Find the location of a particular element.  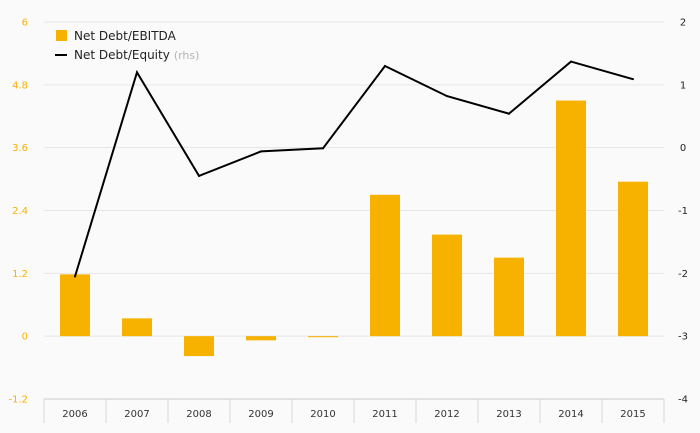

legend-label-suffix: (rhs) is located at coordinates (187, 55).